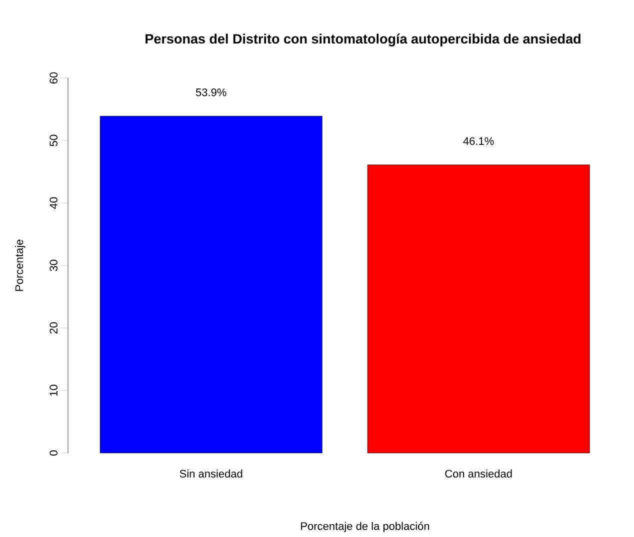  What do you see at coordinates (54, 203) in the screenshot?
I see `y-tick-label: 40` at bounding box center [54, 203].